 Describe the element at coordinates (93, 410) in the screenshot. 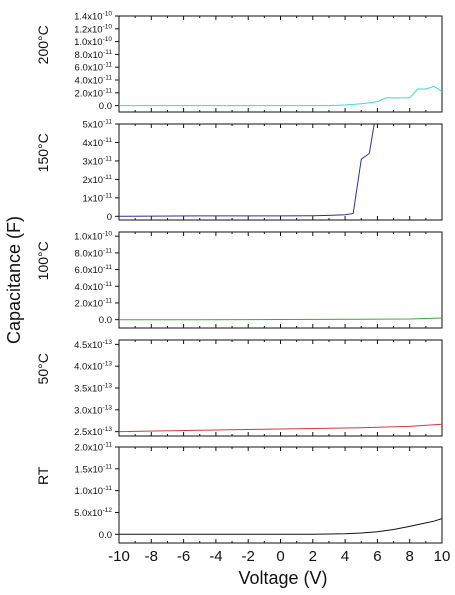

I see `y-tick-label: 3.0x10⁻¹³` at that location.